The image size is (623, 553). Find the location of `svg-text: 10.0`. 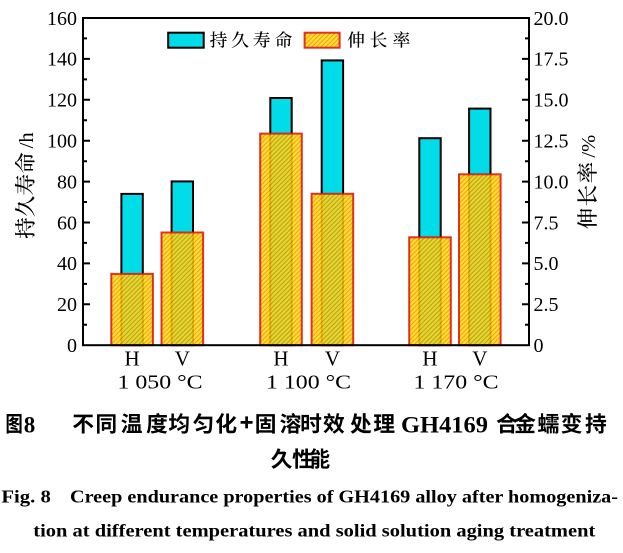

svg-text: 10.0 is located at coordinates (551, 182).